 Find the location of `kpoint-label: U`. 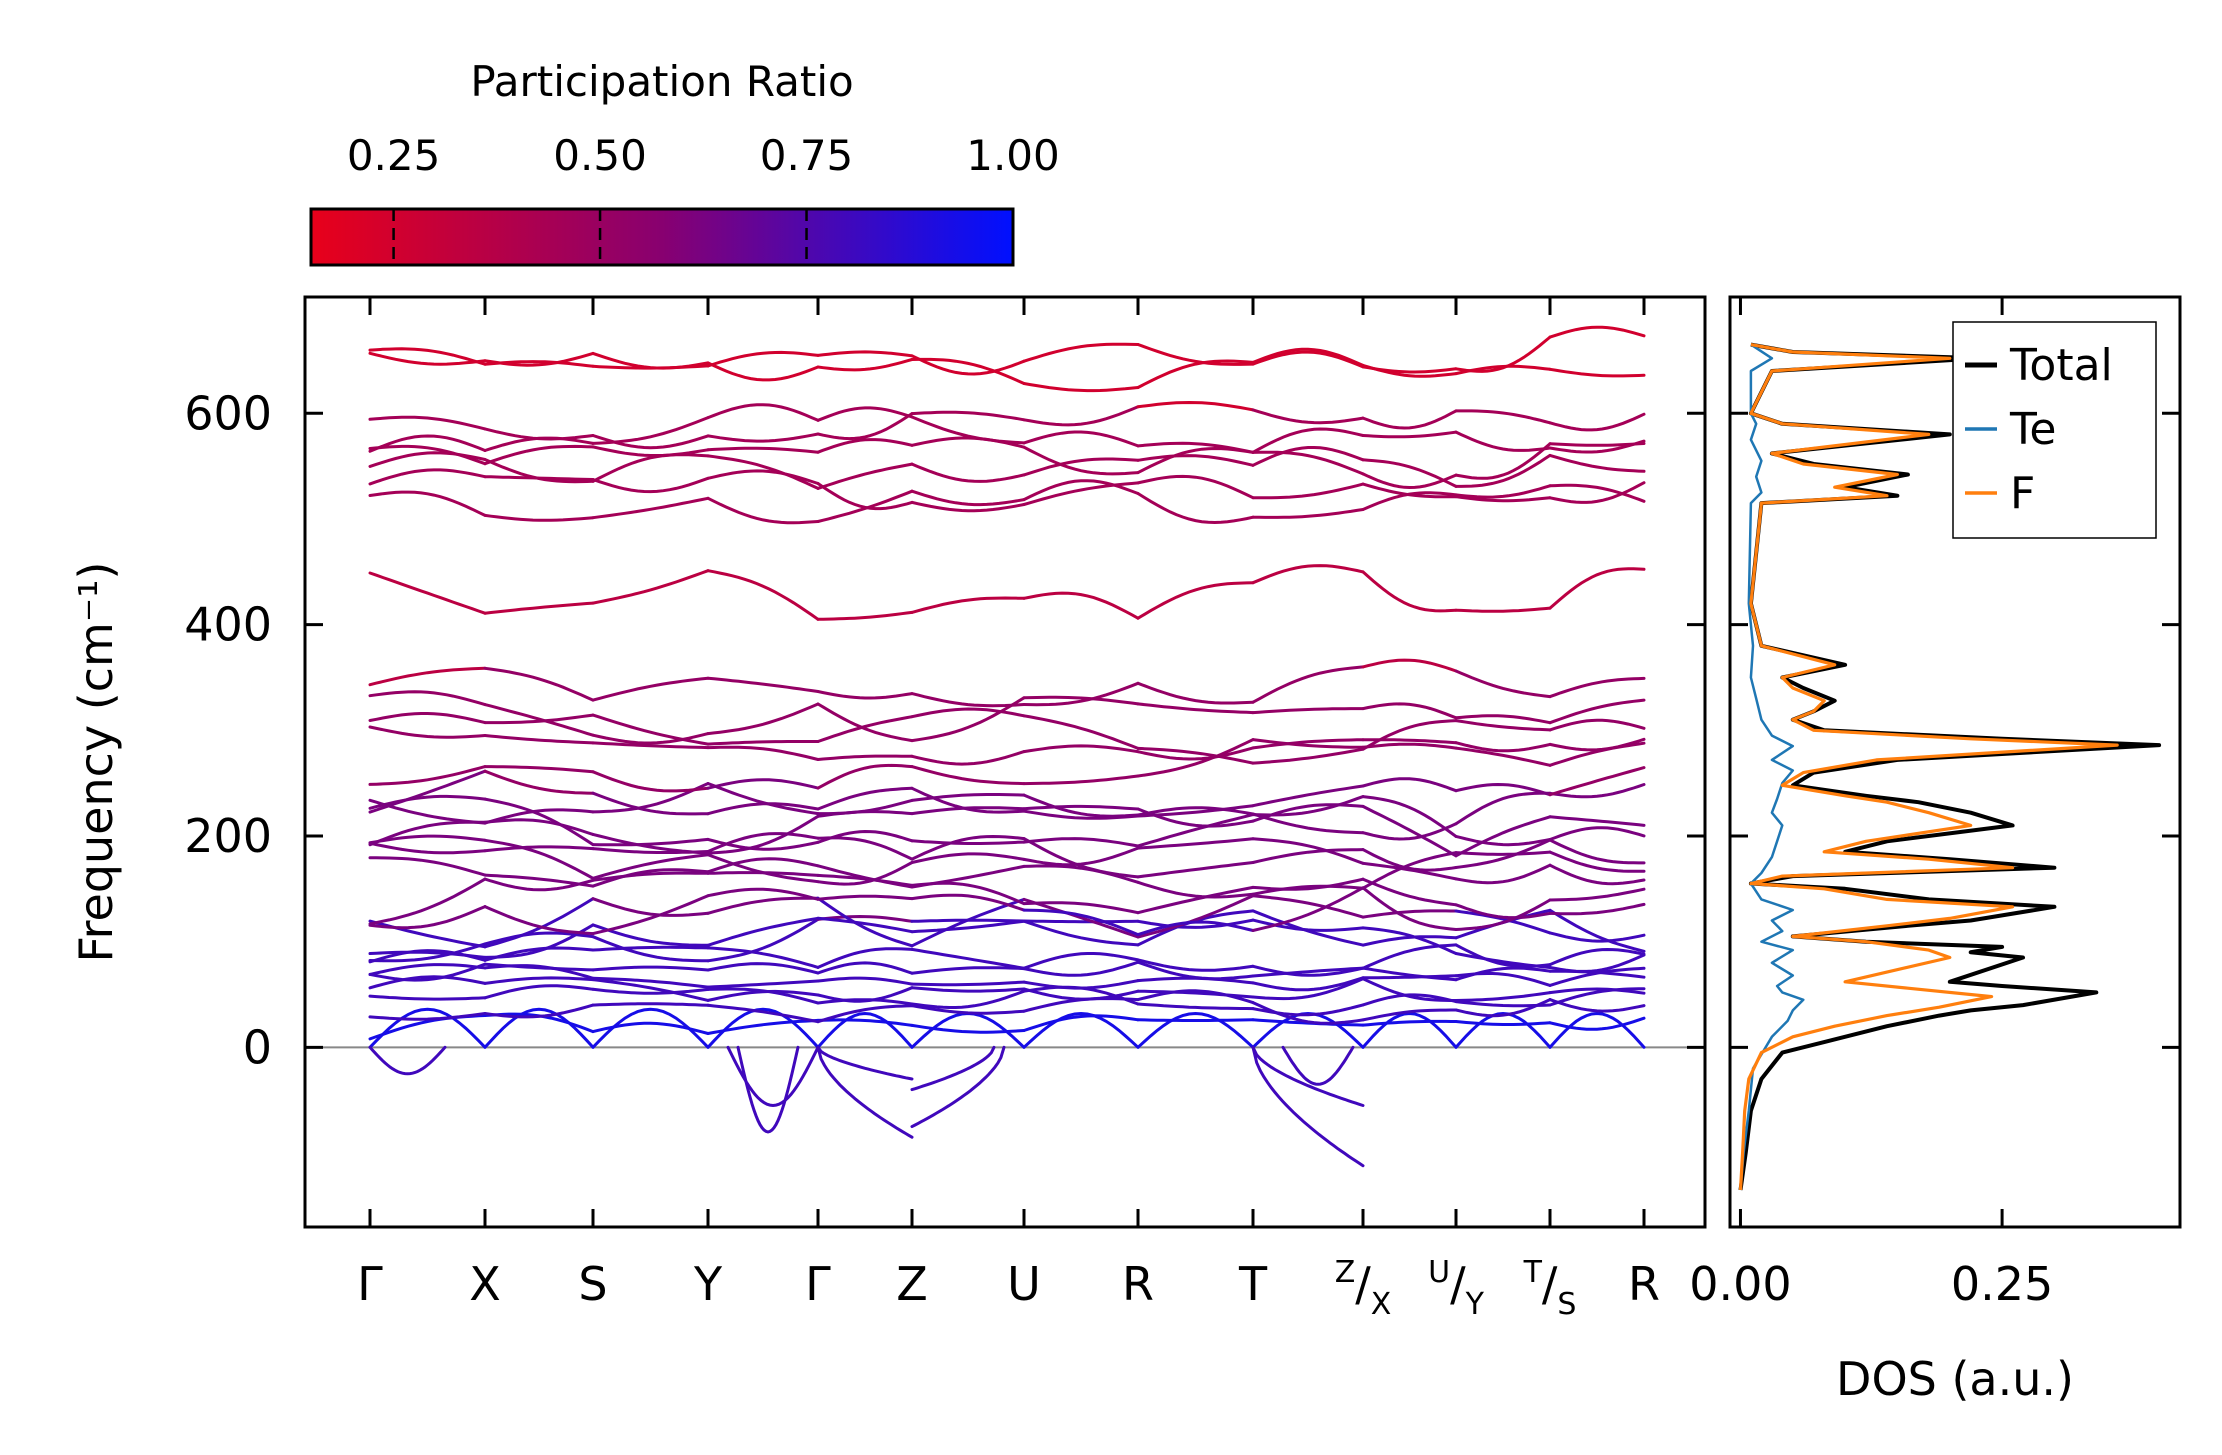

kpoint-label: U is located at coordinates (1024, 1284).